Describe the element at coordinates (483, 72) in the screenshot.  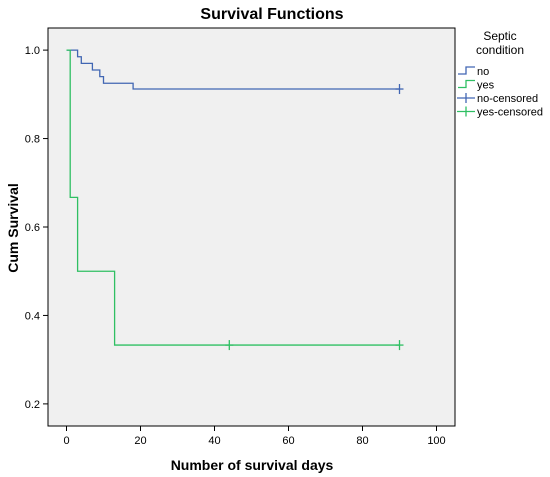
I see `legend-label: no` at that location.